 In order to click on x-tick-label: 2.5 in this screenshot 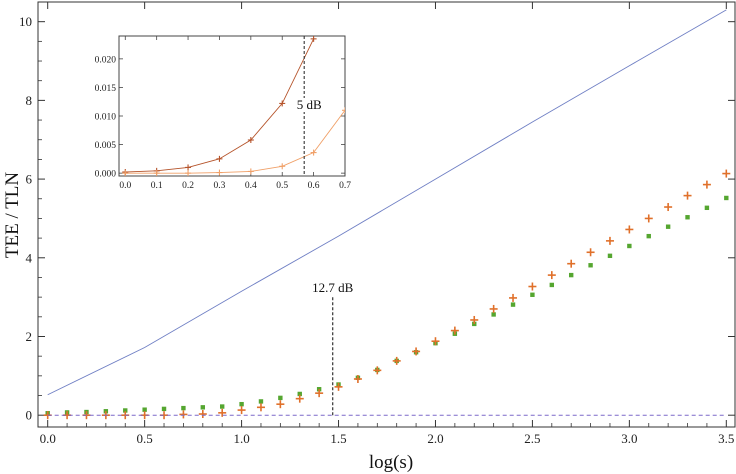, I will do `click(532, 438)`.